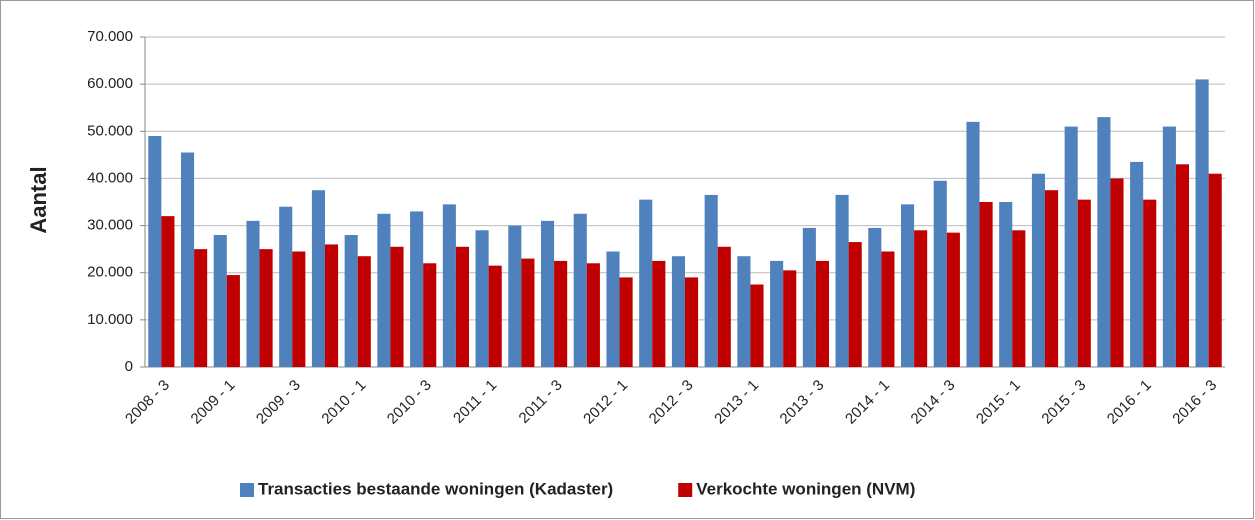  What do you see at coordinates (110, 83) in the screenshot?
I see `y-tick-label: 60.000` at bounding box center [110, 83].